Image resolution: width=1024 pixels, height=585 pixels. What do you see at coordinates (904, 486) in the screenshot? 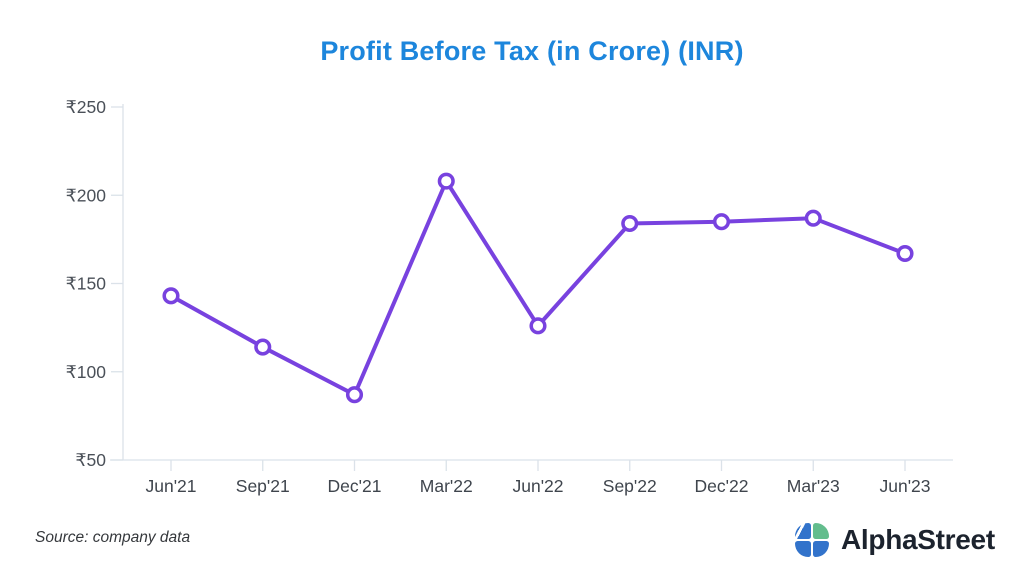
I see `svg-text: Jun'23` at bounding box center [904, 486].